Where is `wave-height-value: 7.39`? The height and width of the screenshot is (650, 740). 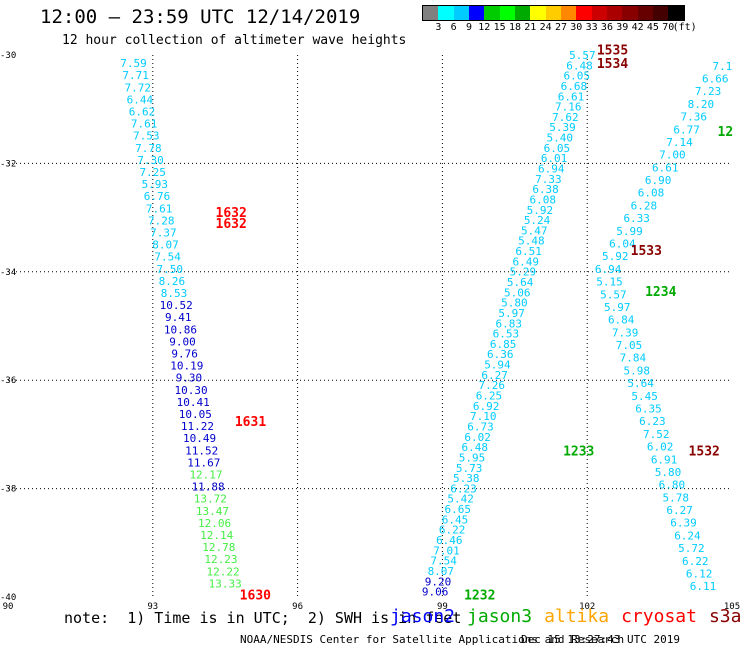
wave-height-value: 7.39 is located at coordinates (625, 332).